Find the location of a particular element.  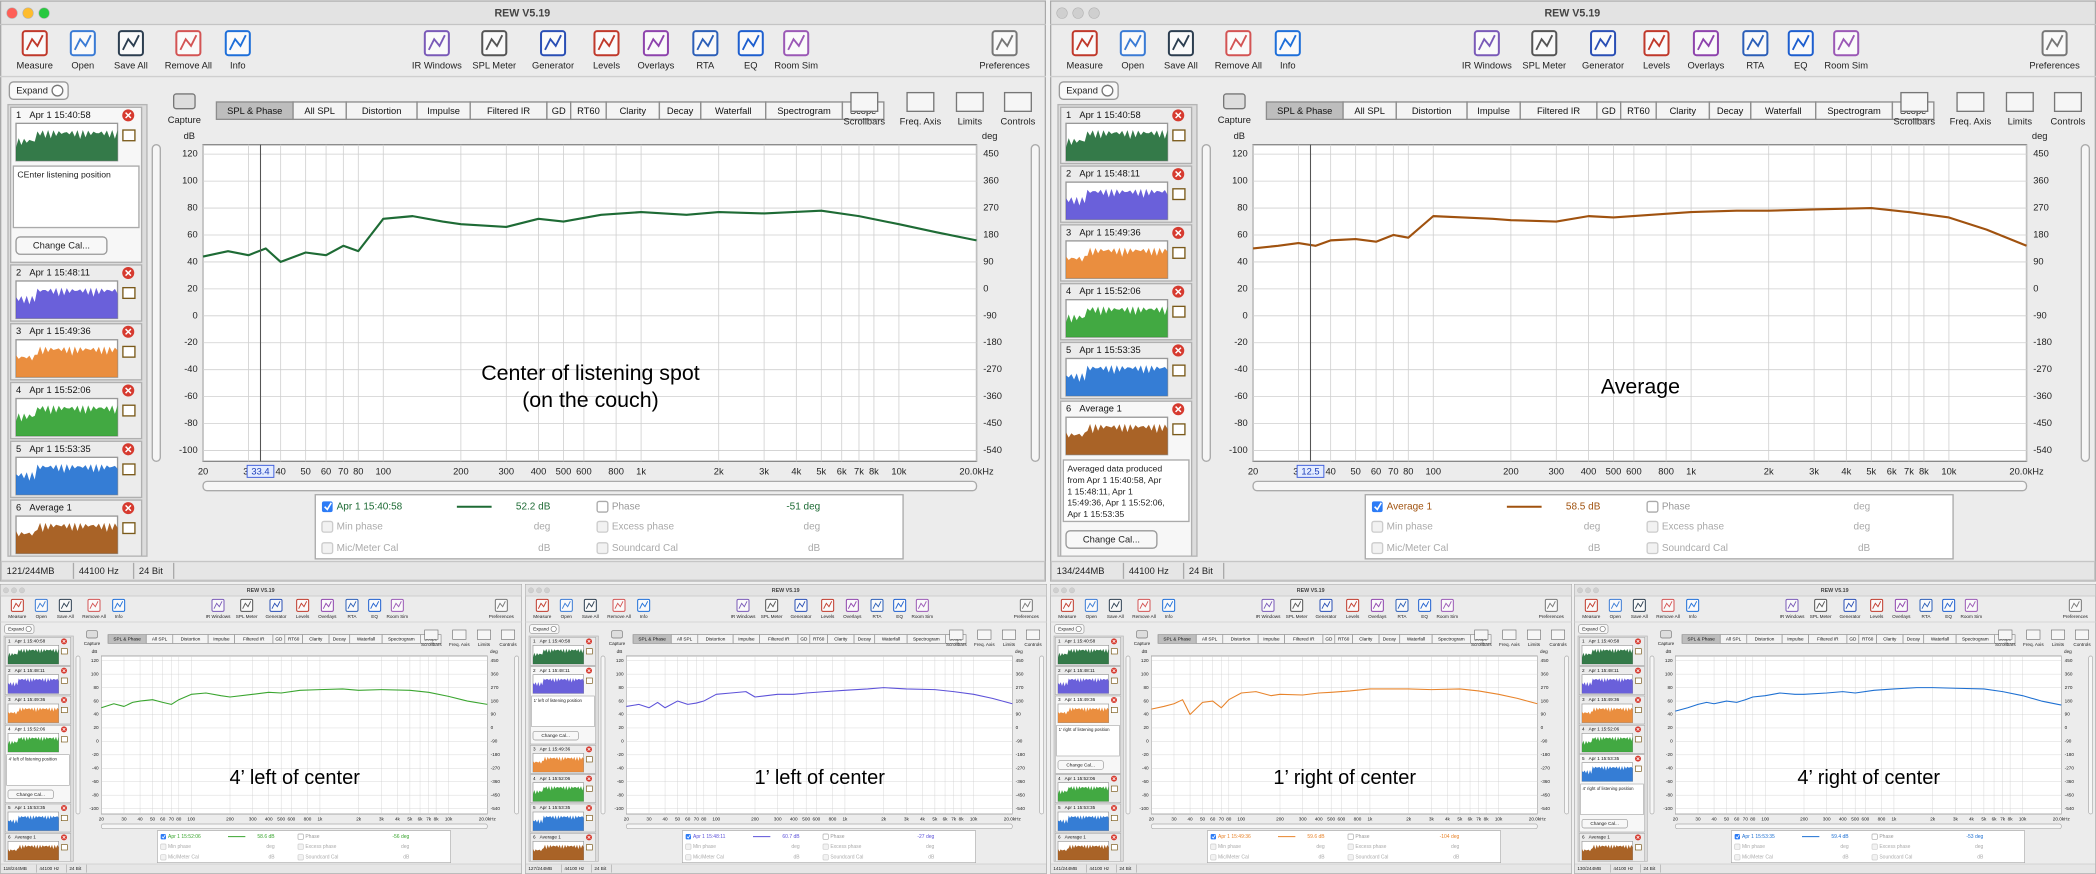

tab-label: Spectrogram is located at coordinates (926, 639).